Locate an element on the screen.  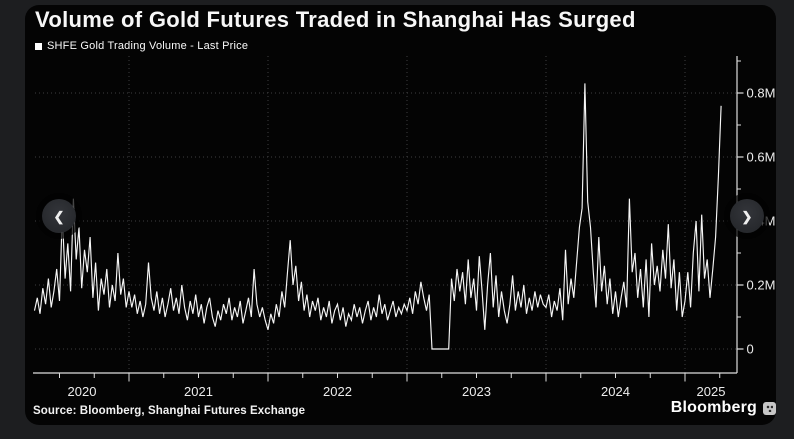
y-axis-label: 0.2M is located at coordinates (761, 285).